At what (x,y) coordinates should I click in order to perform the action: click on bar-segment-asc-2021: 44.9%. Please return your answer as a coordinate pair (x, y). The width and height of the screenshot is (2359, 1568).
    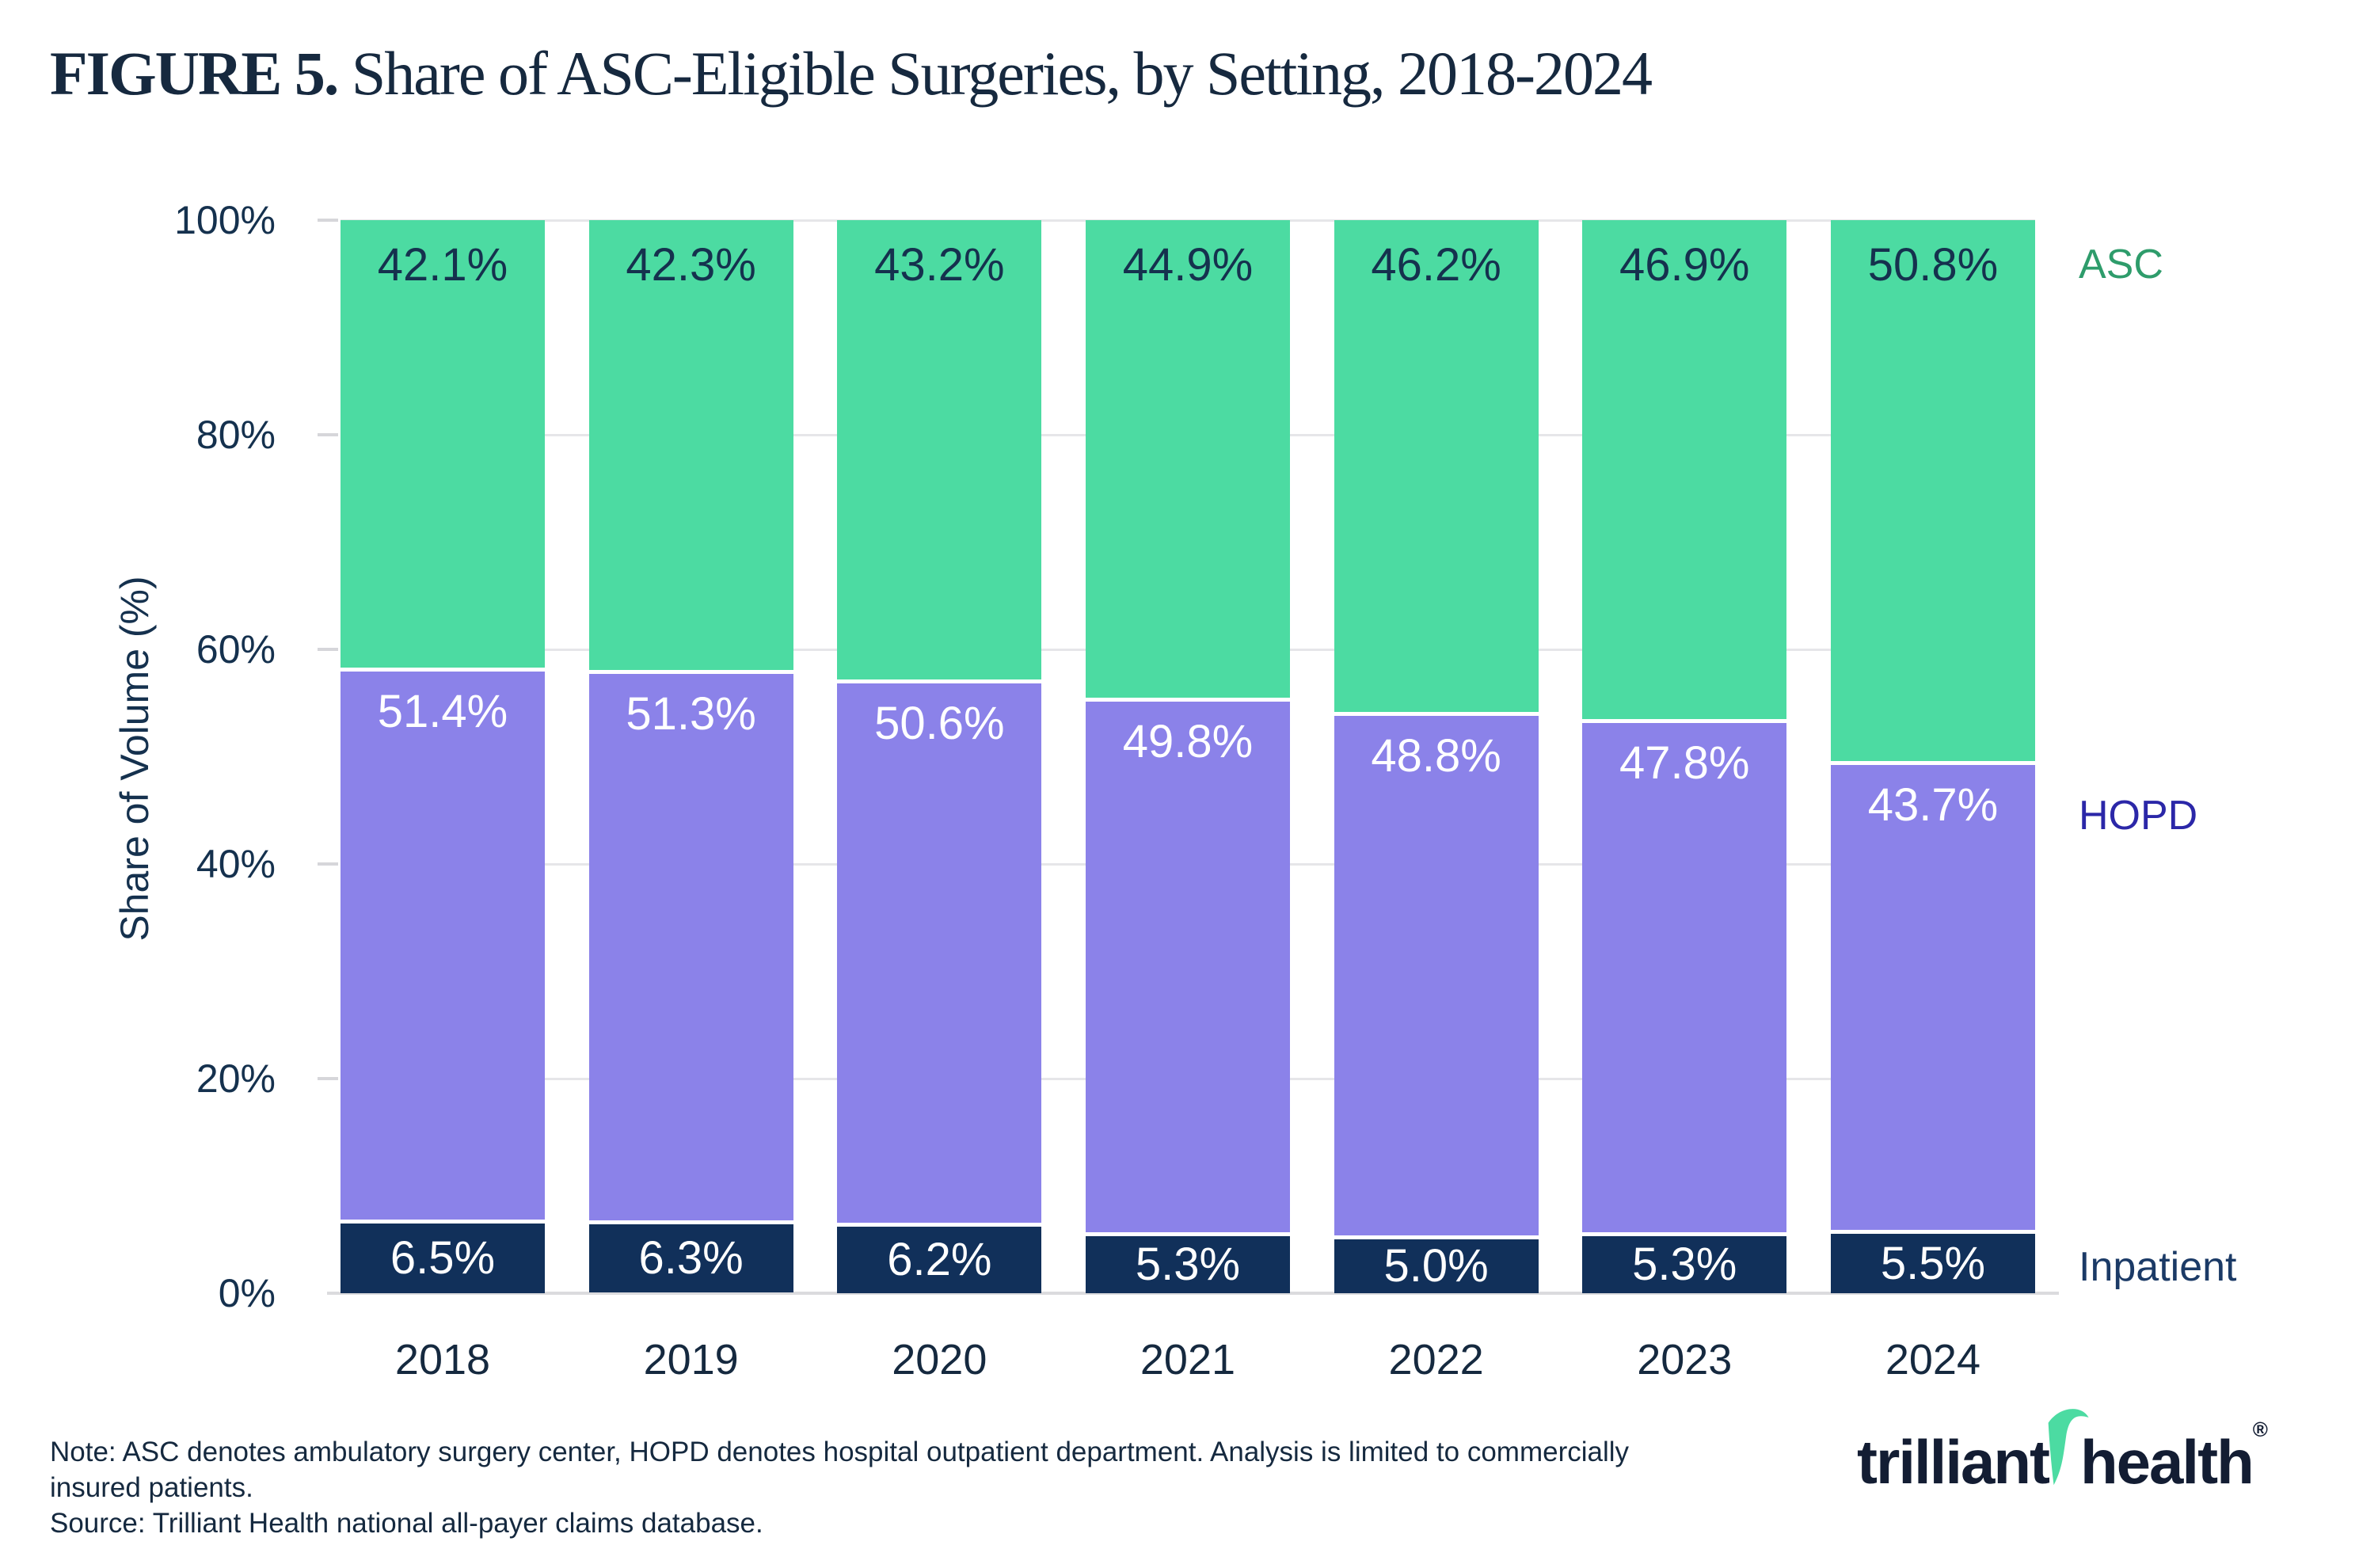
    Looking at the image, I should click on (1187, 461).